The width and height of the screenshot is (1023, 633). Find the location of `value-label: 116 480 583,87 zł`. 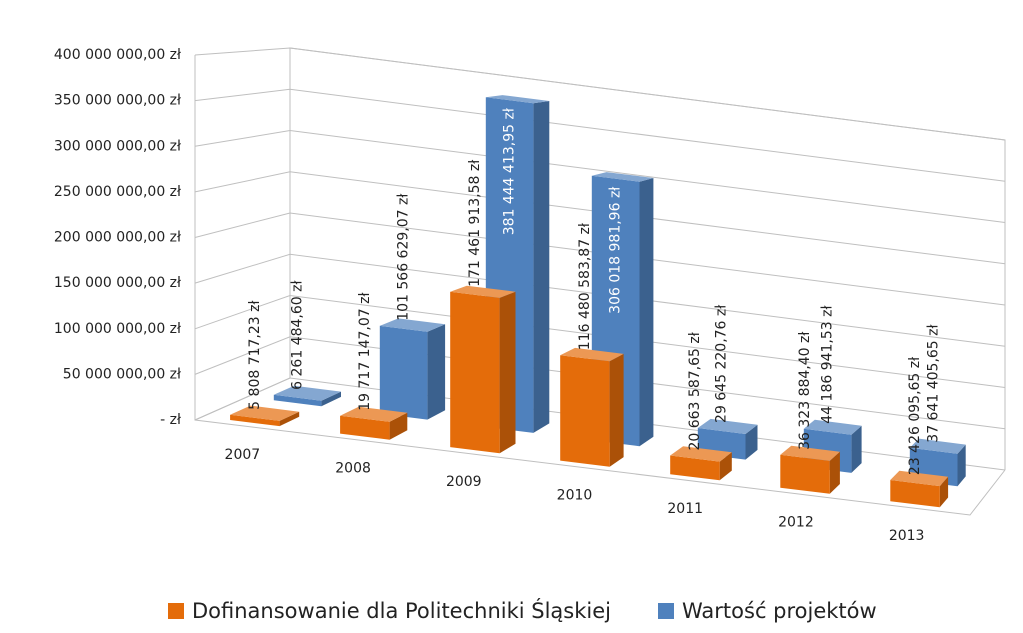

value-label: 116 480 583,87 zł is located at coordinates (585, 286).